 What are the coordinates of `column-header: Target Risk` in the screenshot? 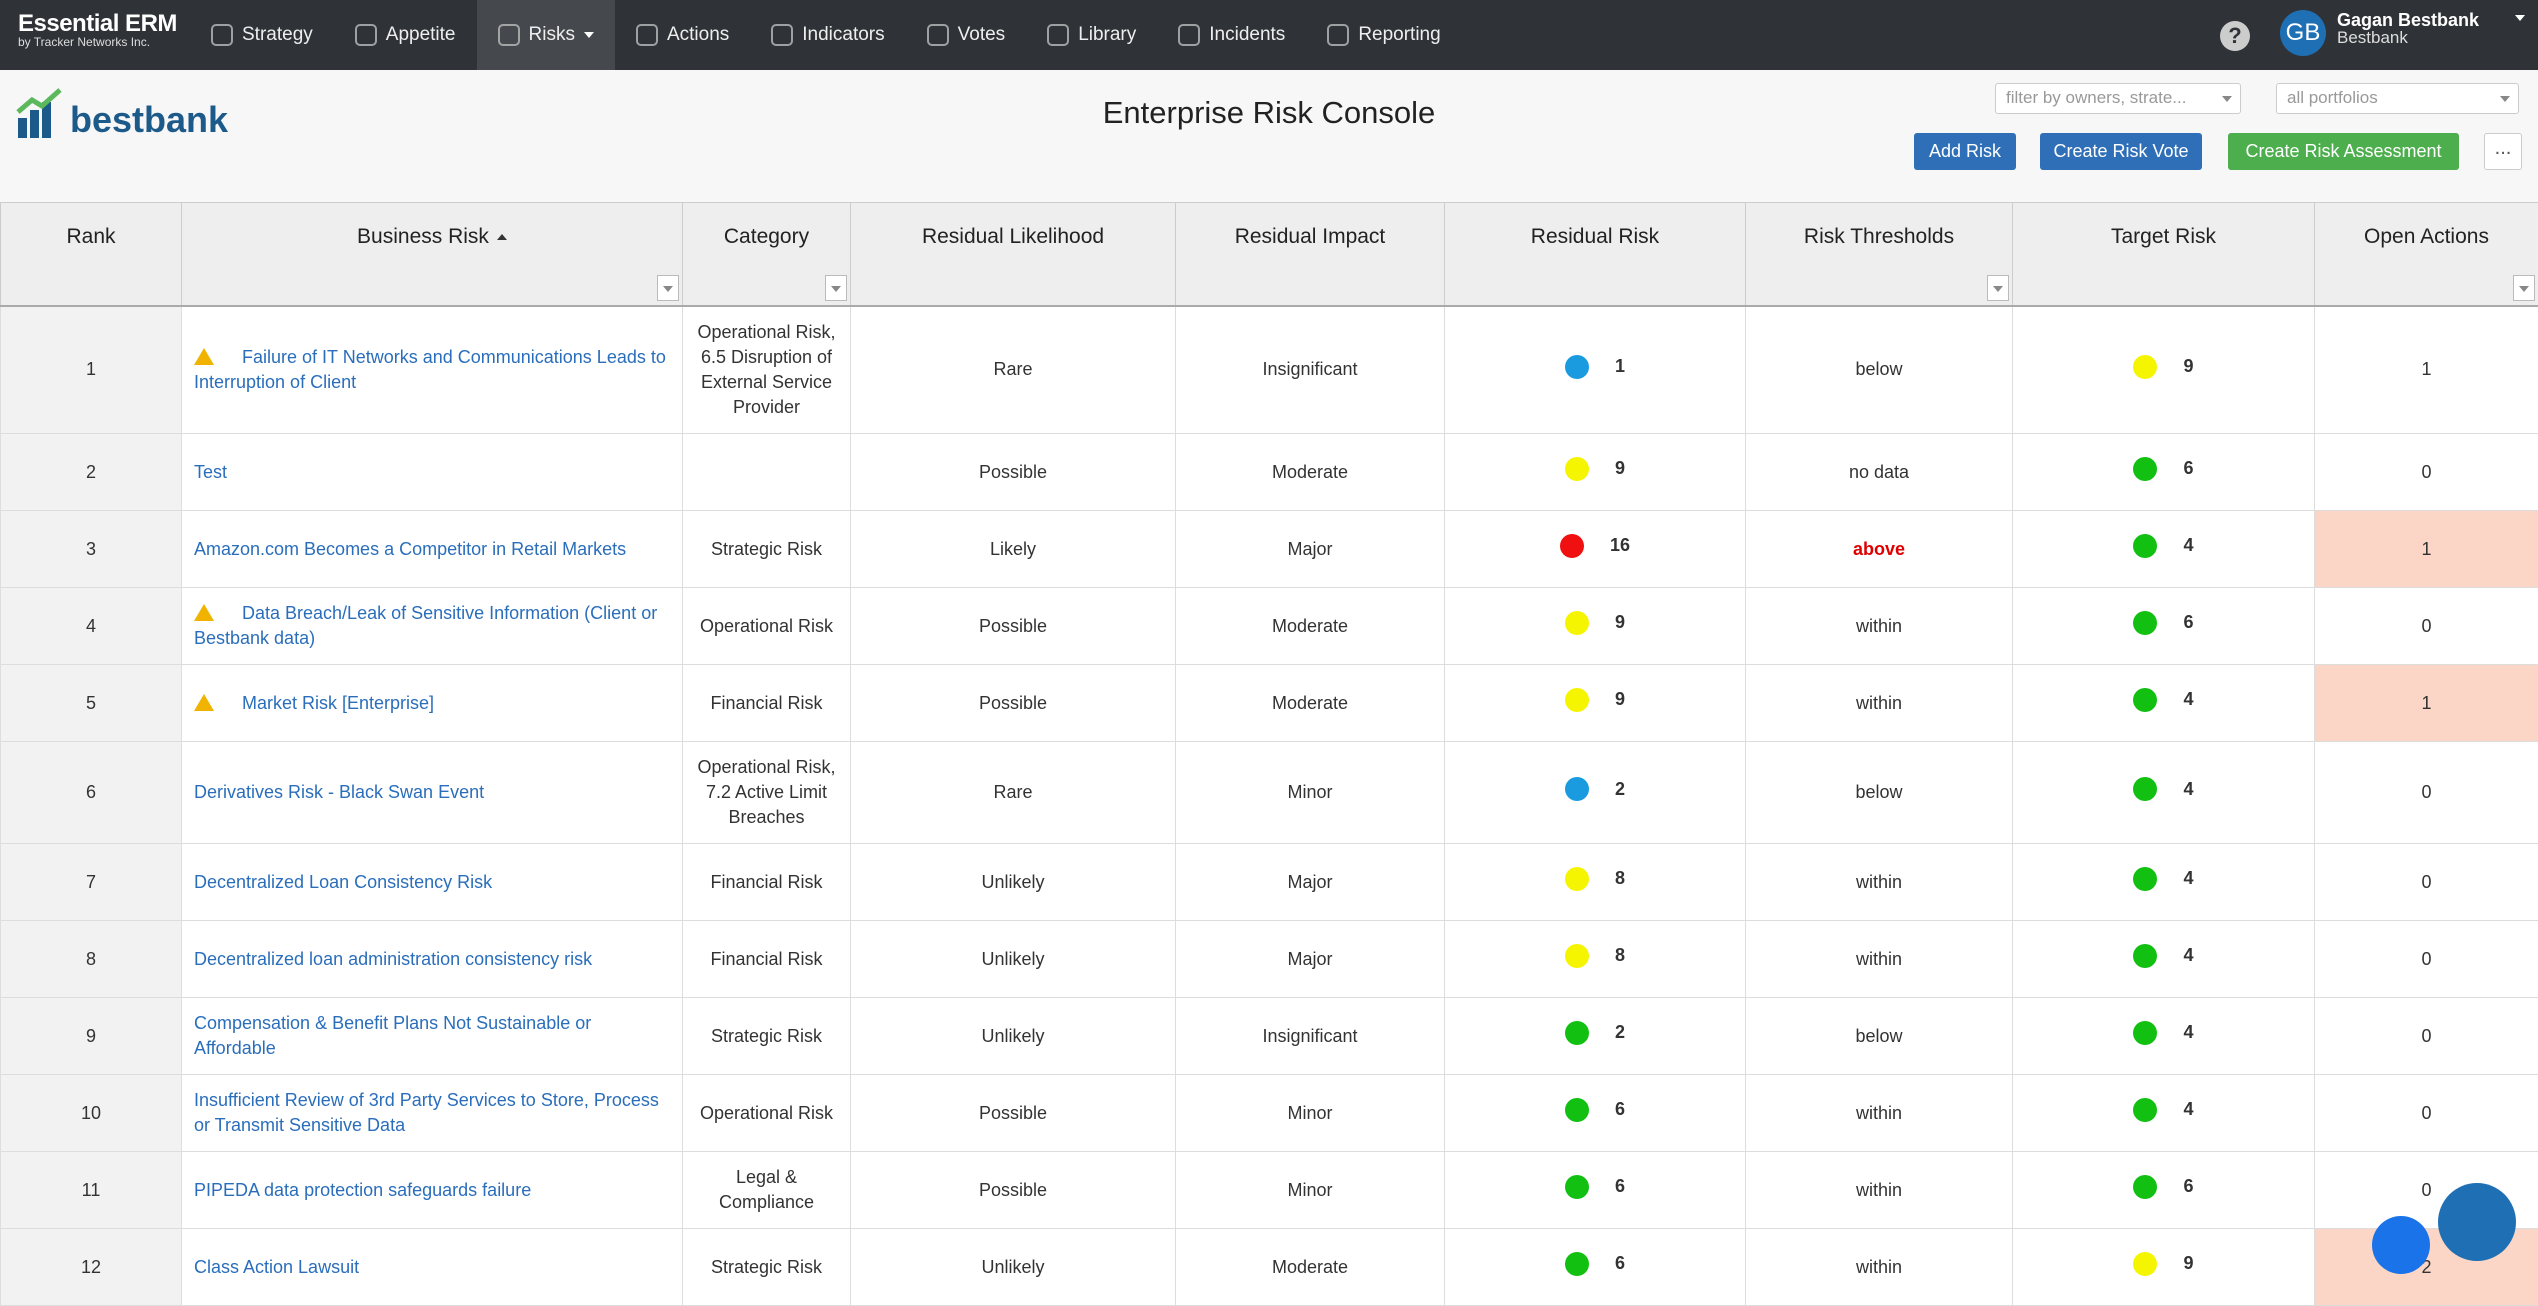 It's located at (2164, 254).